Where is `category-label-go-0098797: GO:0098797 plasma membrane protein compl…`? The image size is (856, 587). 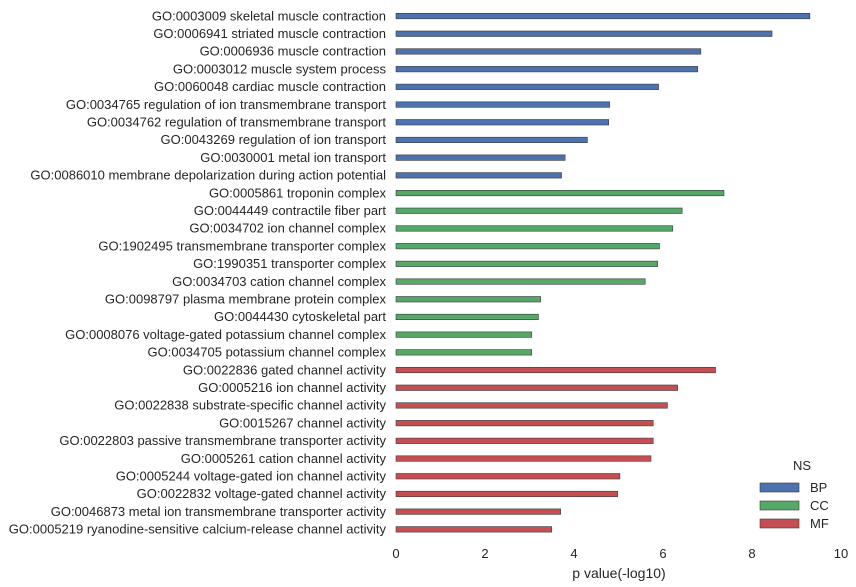 category-label-go-0098797: GO:0098797 plasma membrane protein compl… is located at coordinates (246, 299).